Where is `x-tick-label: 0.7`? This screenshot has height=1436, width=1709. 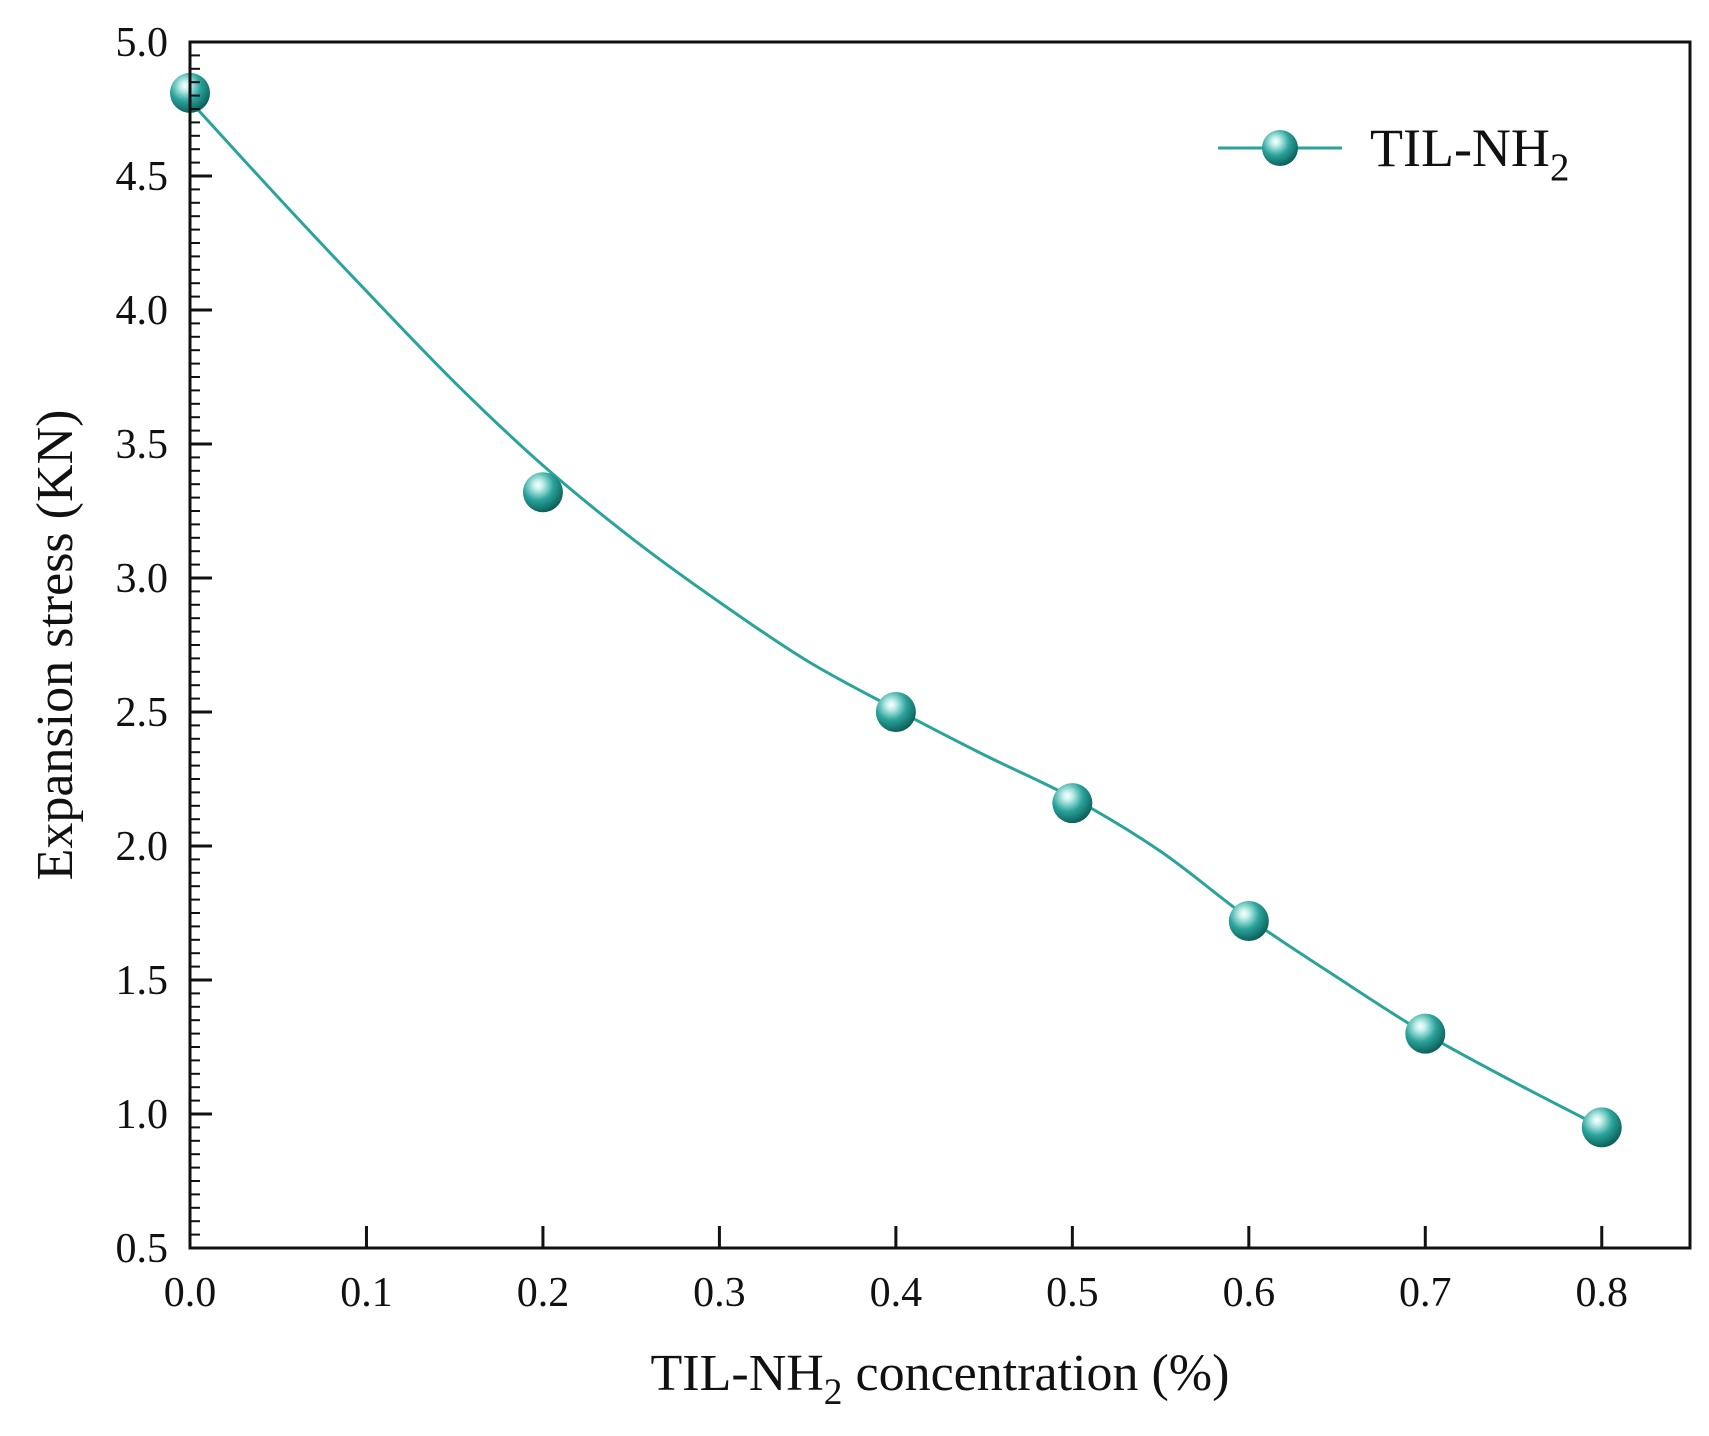 x-tick-label: 0.7 is located at coordinates (1425, 1293).